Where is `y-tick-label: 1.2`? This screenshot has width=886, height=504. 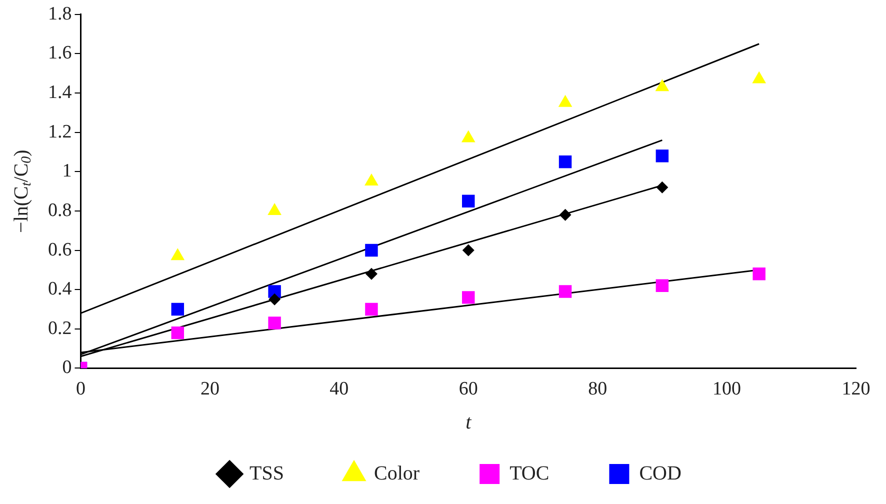
y-tick-label: 1.2 is located at coordinates (60, 131).